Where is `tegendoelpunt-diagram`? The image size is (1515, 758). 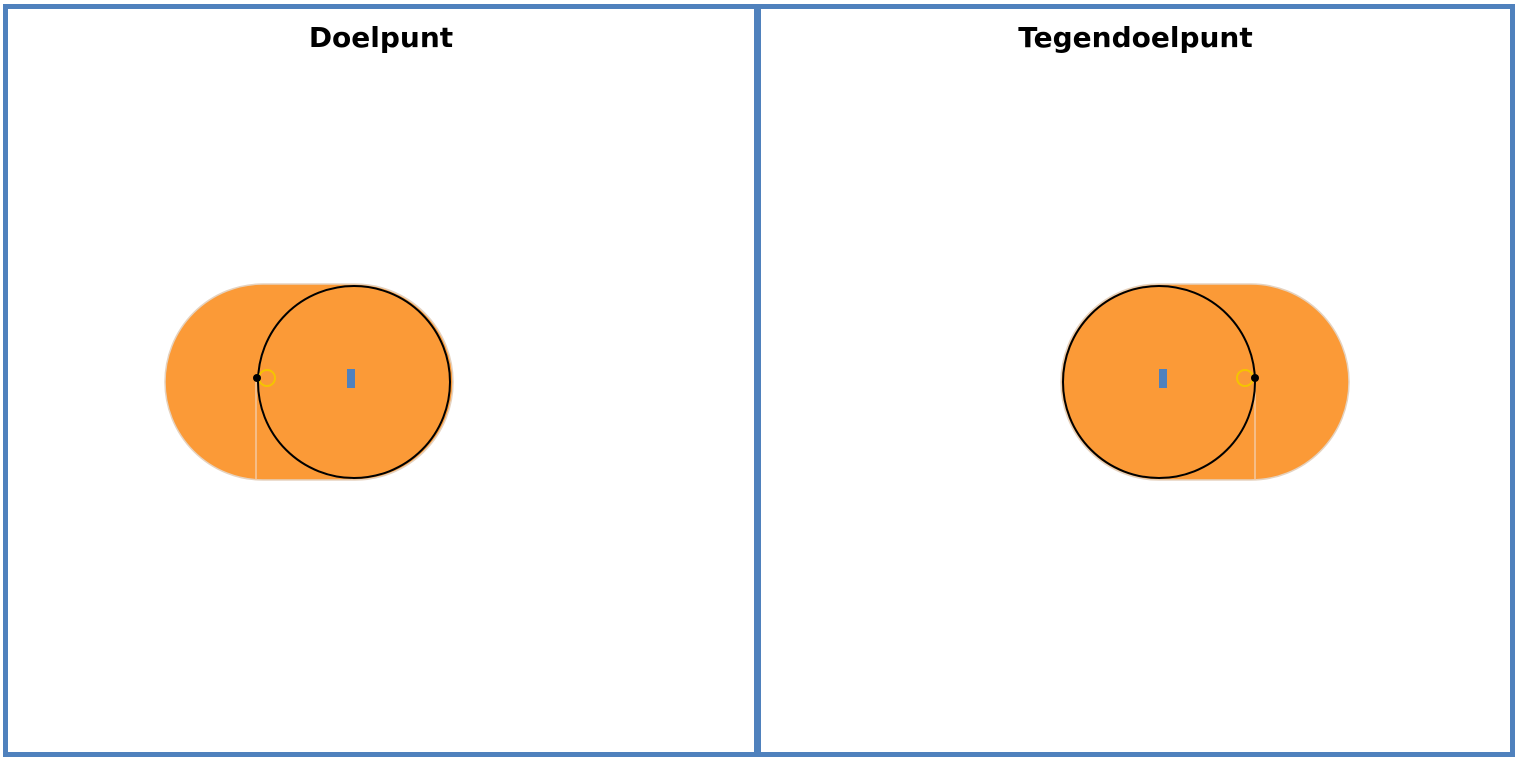
tegendoelpunt-diagram is located at coordinates (1205, 382).